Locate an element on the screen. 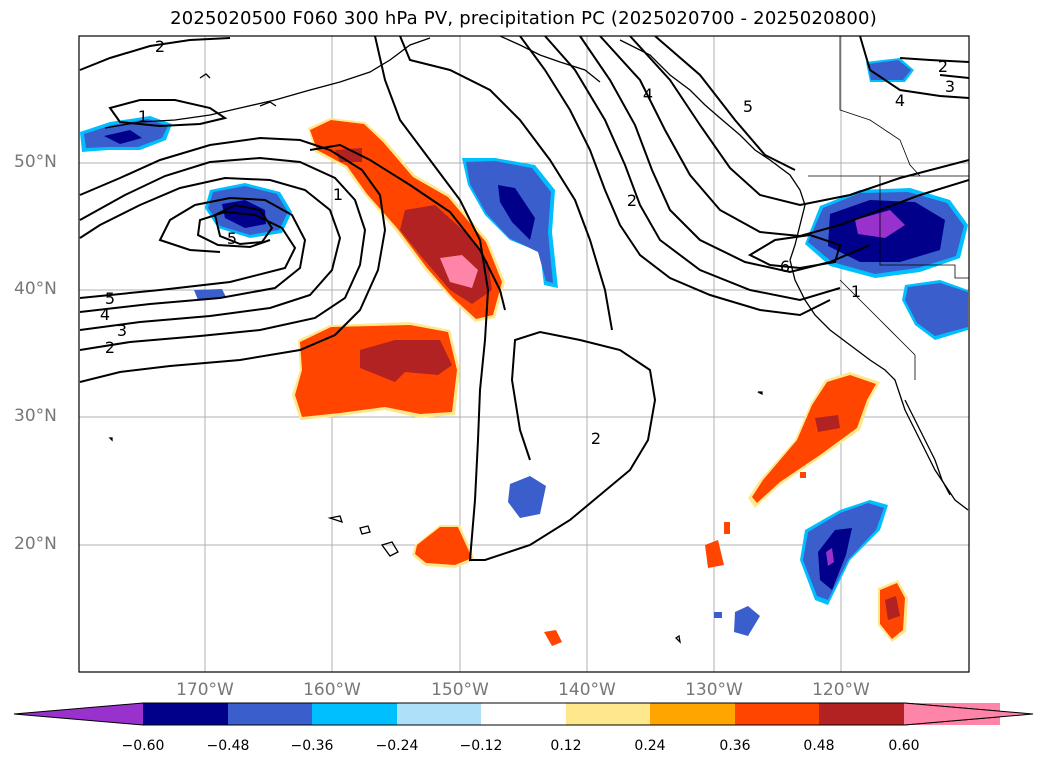 The image size is (1047, 765). colorbar is located at coordinates (530, 715).